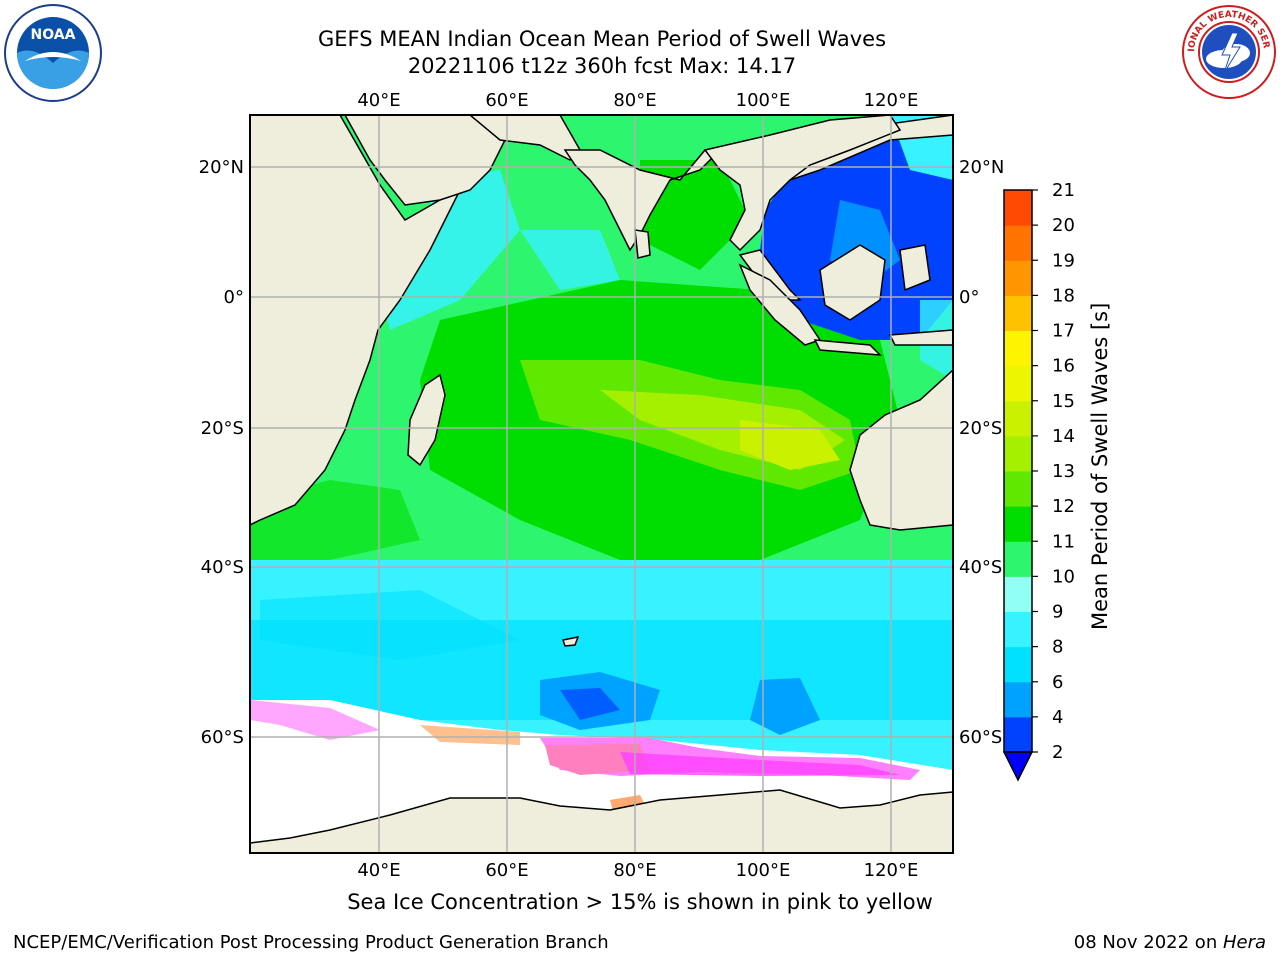 This screenshot has width=1280, height=960. I want to click on colorbar-tick-label: 11, so click(1063, 541).